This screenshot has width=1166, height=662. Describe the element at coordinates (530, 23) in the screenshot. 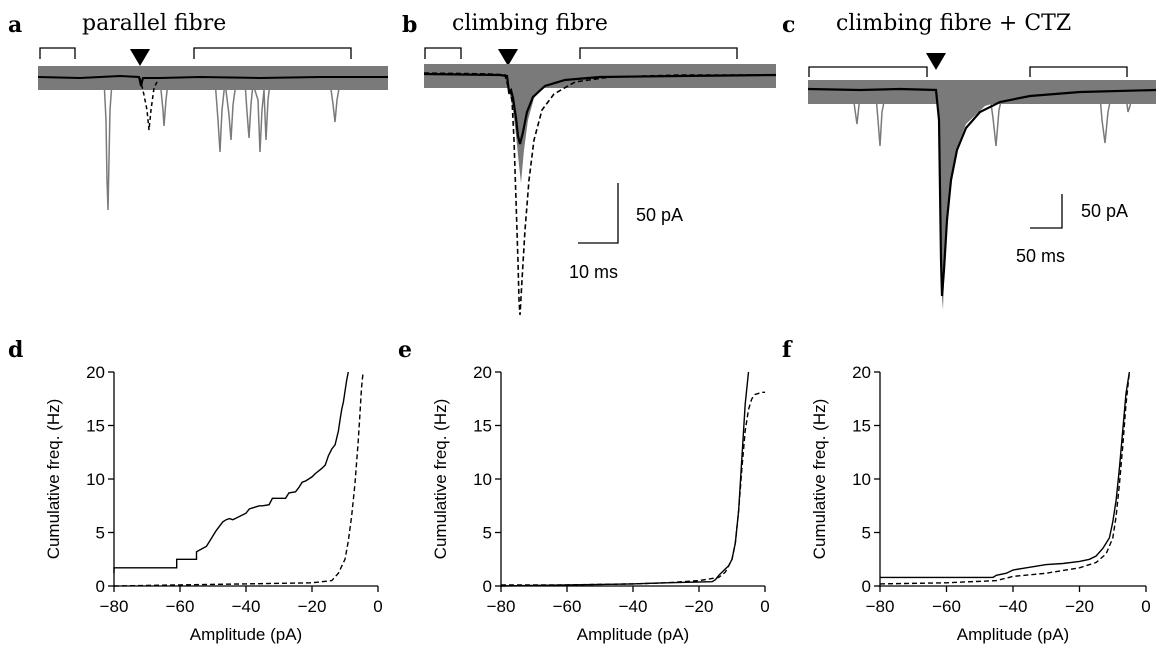

I see `panel-title-b: climbing fibre` at that location.